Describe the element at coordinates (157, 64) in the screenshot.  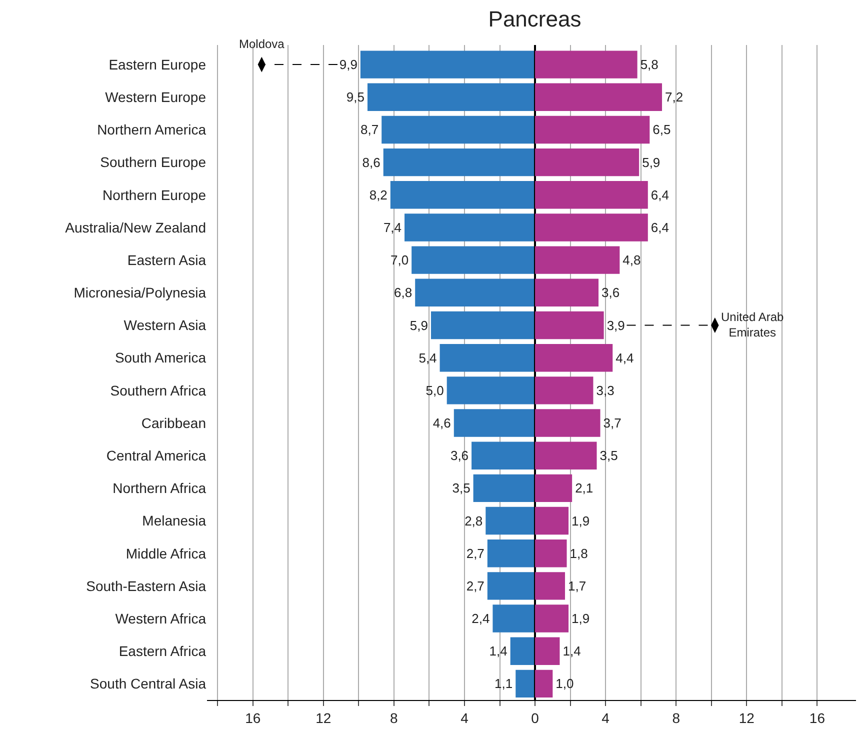
I see `y-tick-label: Eastern Europe` at that location.